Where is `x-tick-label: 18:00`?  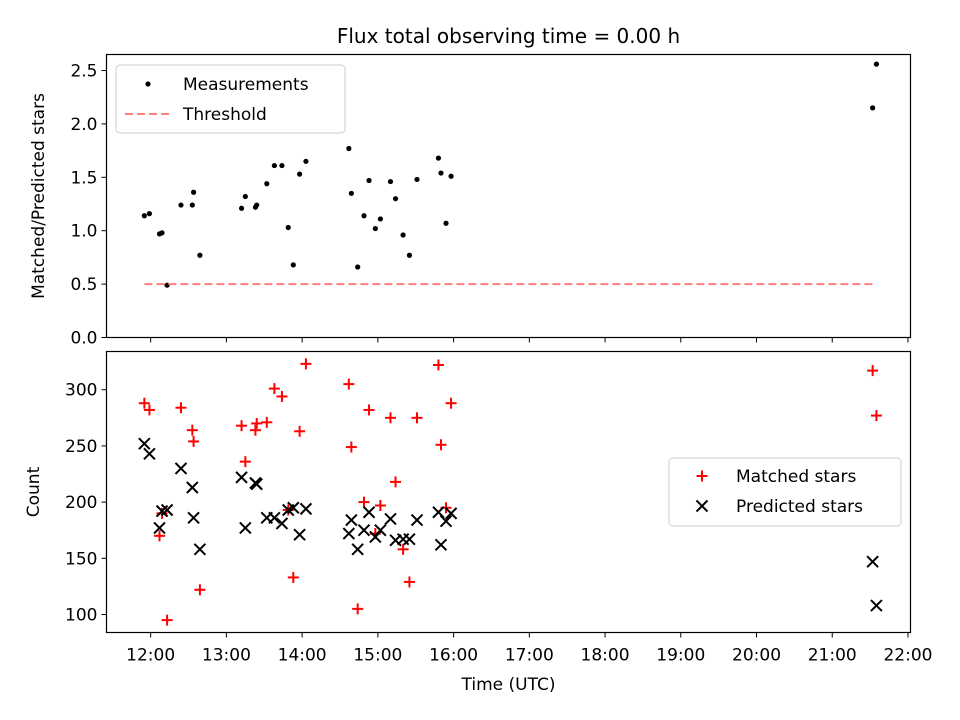 x-tick-label: 18:00 is located at coordinates (605, 656).